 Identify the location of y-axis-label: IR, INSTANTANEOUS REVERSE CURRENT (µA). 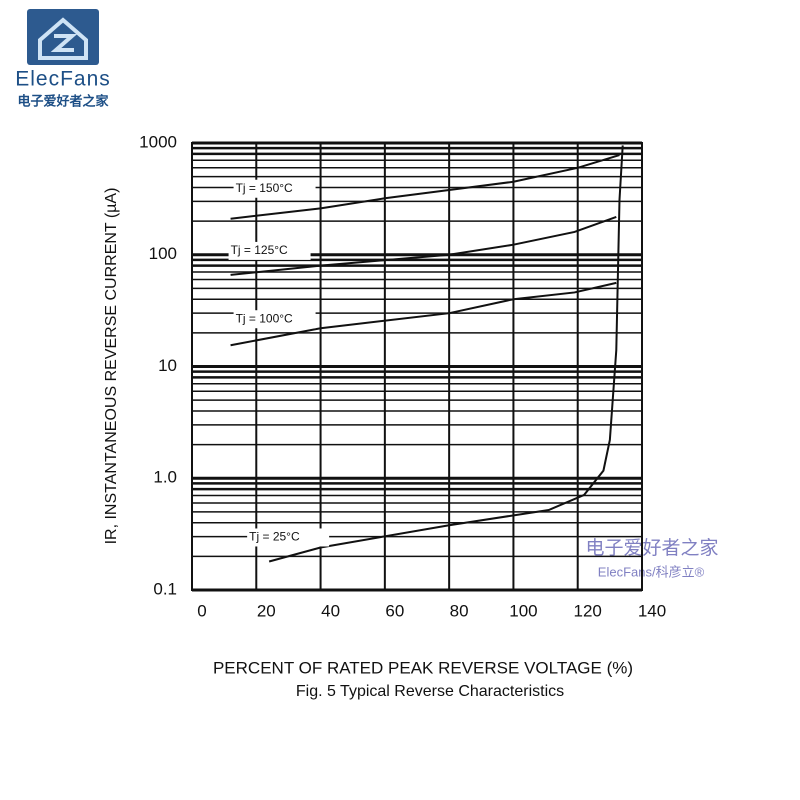
(111, 366).